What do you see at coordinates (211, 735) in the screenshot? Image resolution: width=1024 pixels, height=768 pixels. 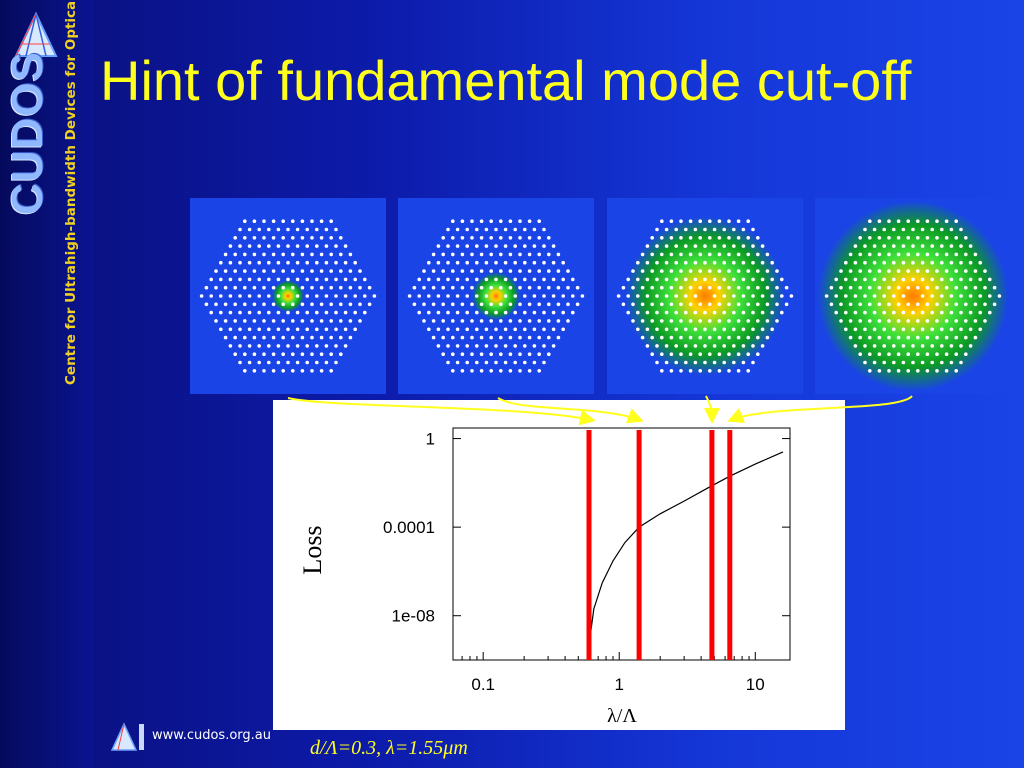 I see `website-link: www.cudos.org.au` at bounding box center [211, 735].